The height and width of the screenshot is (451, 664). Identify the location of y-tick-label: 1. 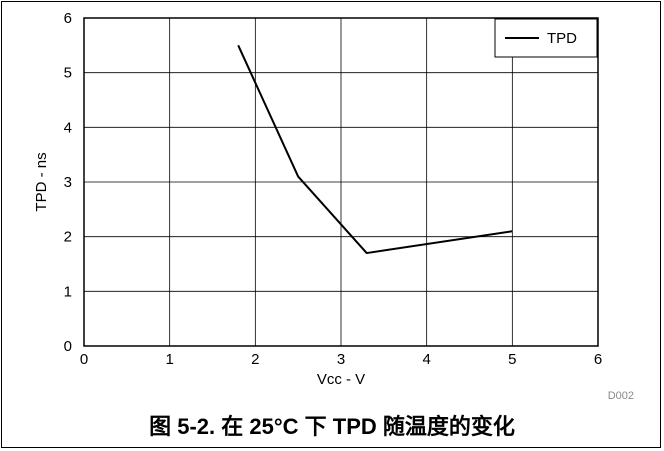
(68, 291).